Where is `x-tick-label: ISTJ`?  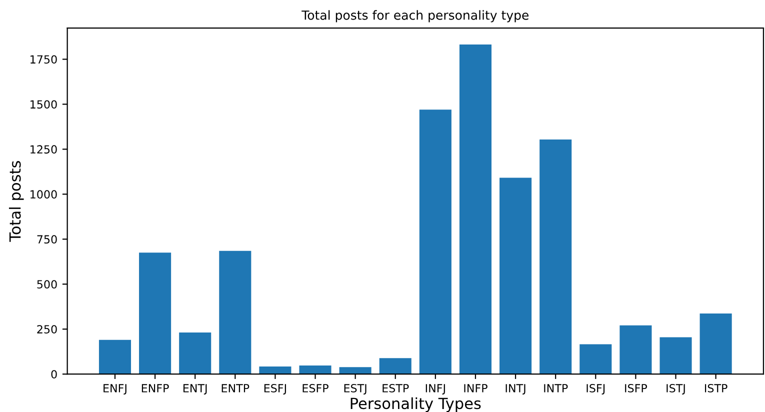
x-tick-label: ISTJ is located at coordinates (675, 389).